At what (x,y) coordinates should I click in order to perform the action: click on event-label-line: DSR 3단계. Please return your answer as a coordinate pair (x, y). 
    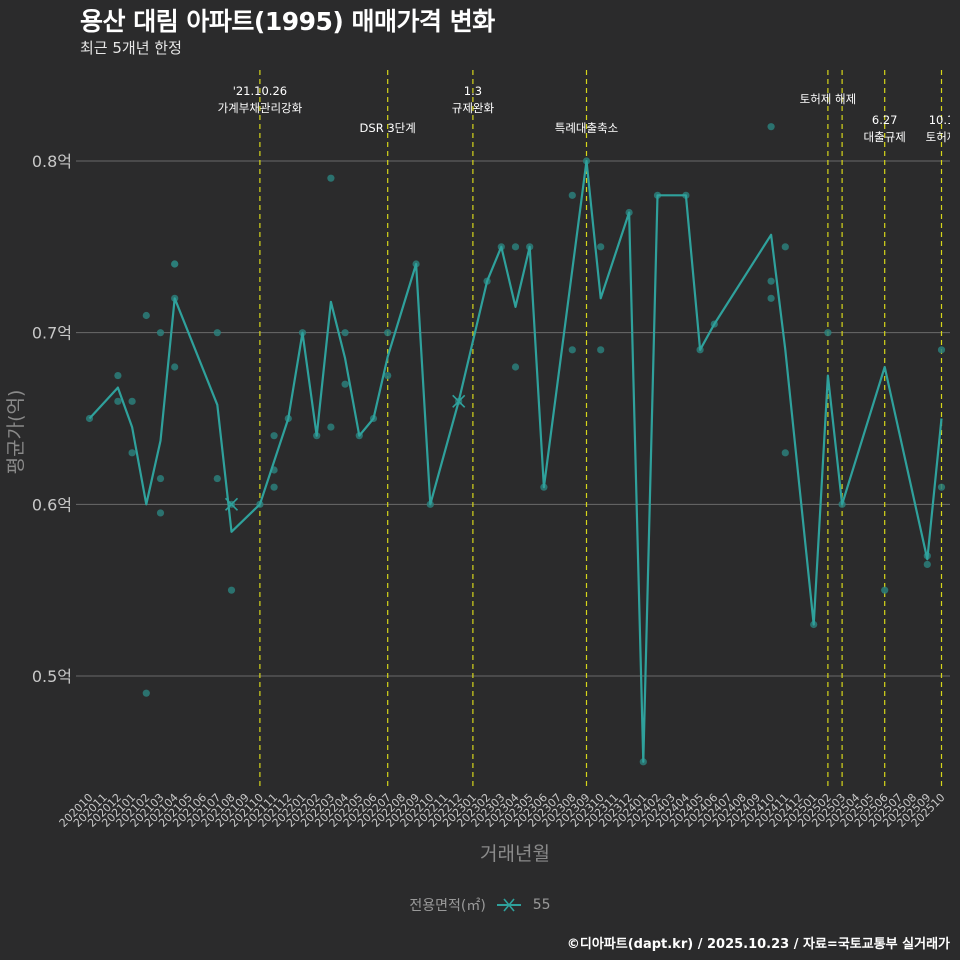
    Looking at the image, I should click on (388, 128).